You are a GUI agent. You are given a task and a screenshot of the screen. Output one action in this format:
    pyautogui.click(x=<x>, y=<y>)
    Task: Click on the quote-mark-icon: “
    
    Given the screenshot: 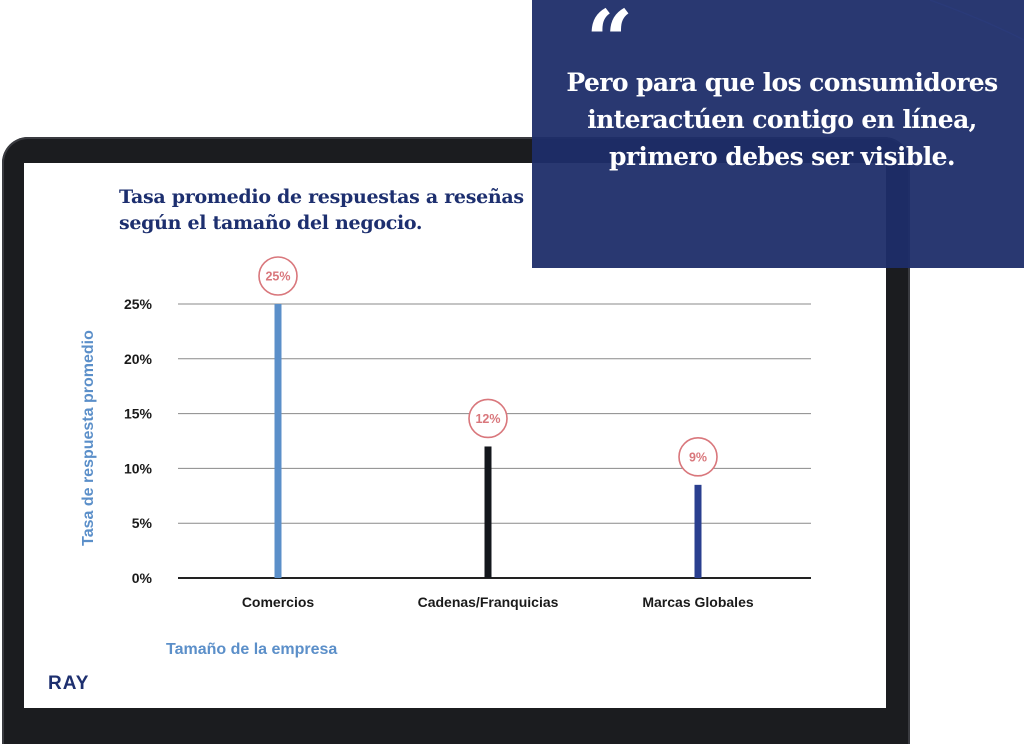 What is the action you would take?
    pyautogui.click(x=610, y=44)
    